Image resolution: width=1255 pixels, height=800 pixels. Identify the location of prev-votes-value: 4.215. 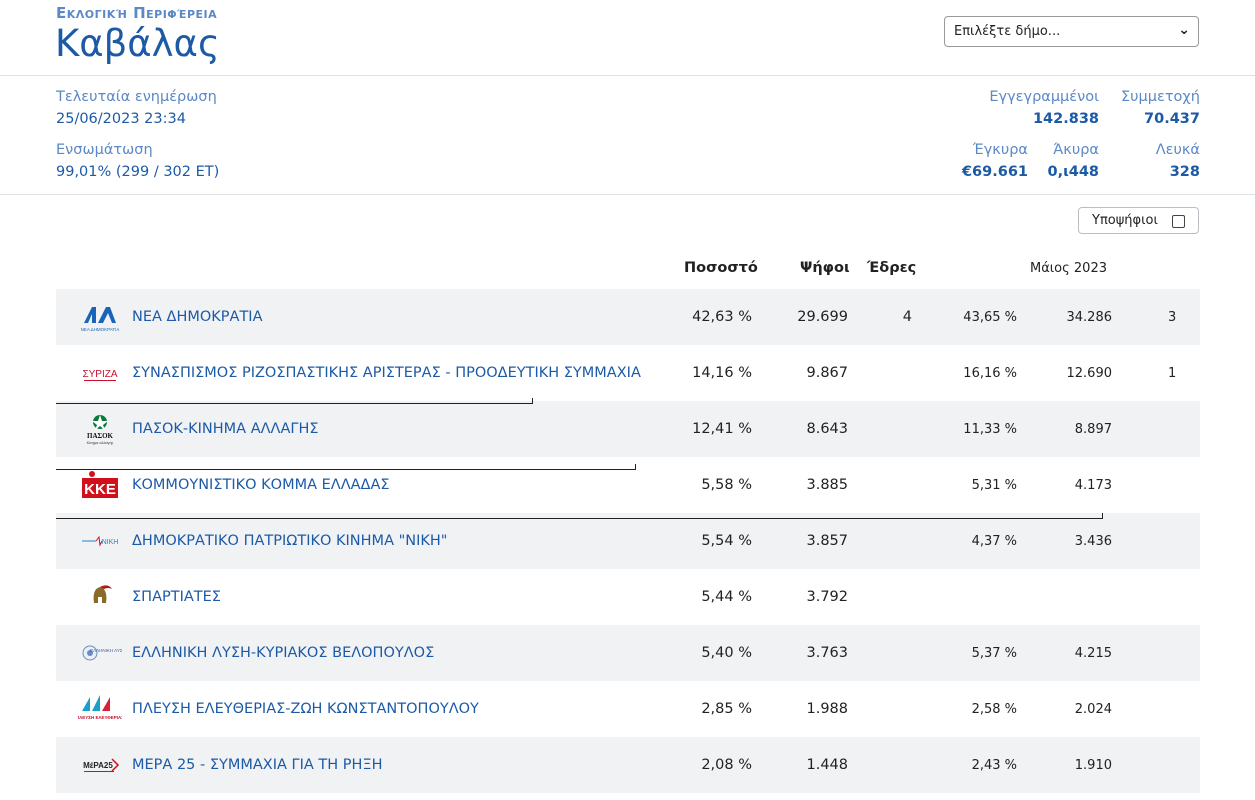
(1093, 653).